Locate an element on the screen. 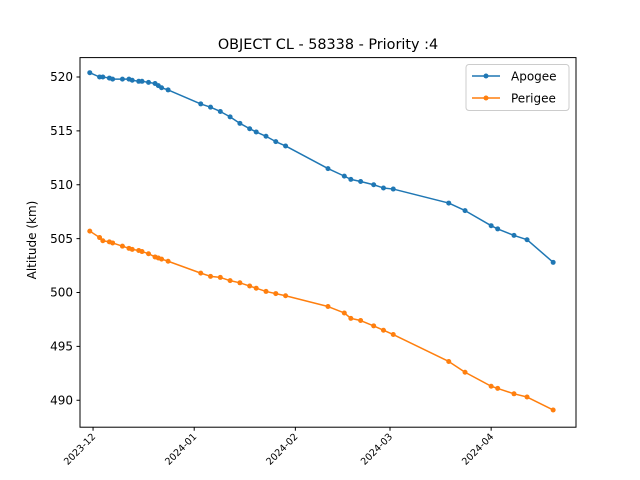 Image resolution: width=640 pixels, height=480 pixels. legend-label: Perigee is located at coordinates (533, 99).